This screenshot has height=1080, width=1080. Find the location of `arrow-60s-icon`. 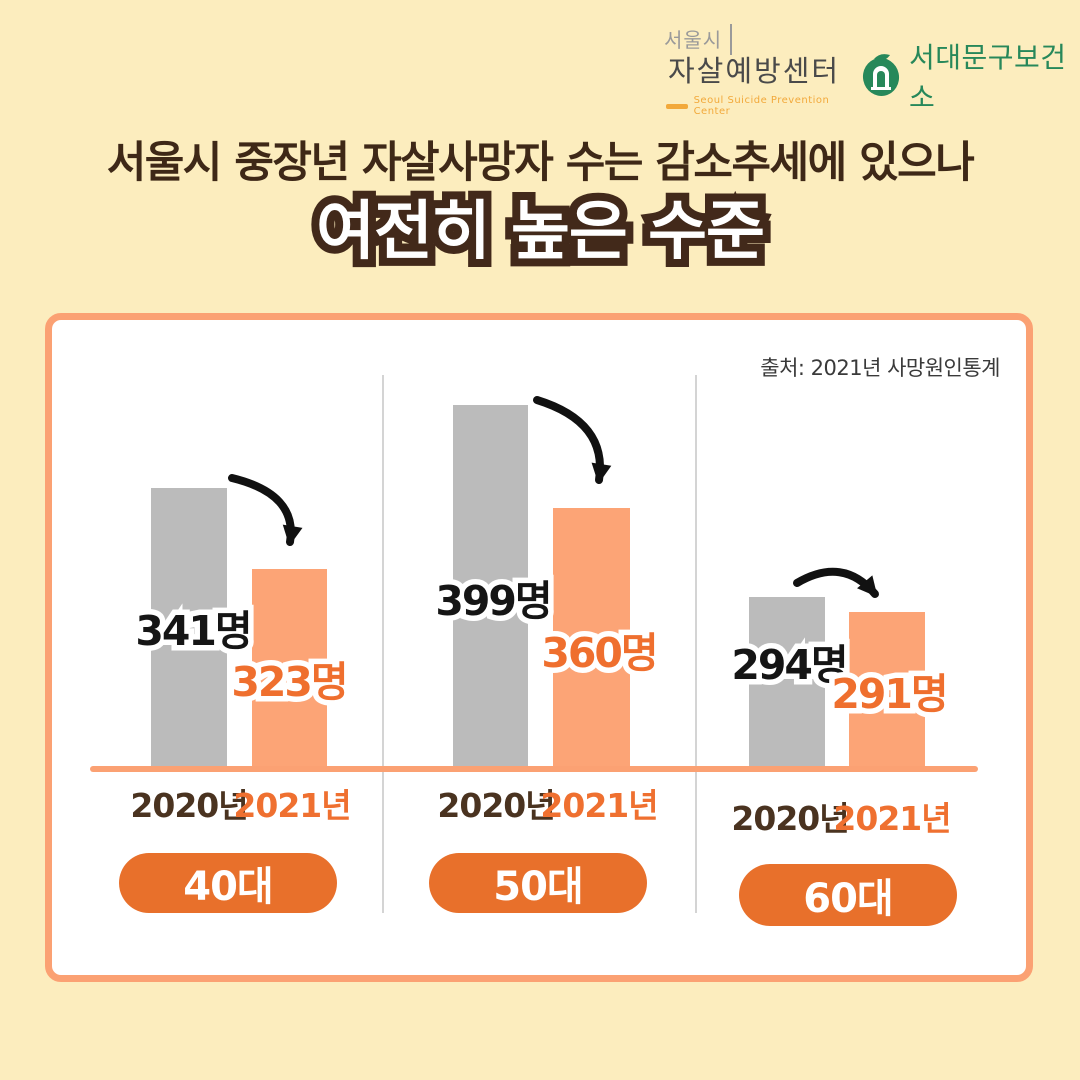

arrow-60s-icon is located at coordinates (836, 582).